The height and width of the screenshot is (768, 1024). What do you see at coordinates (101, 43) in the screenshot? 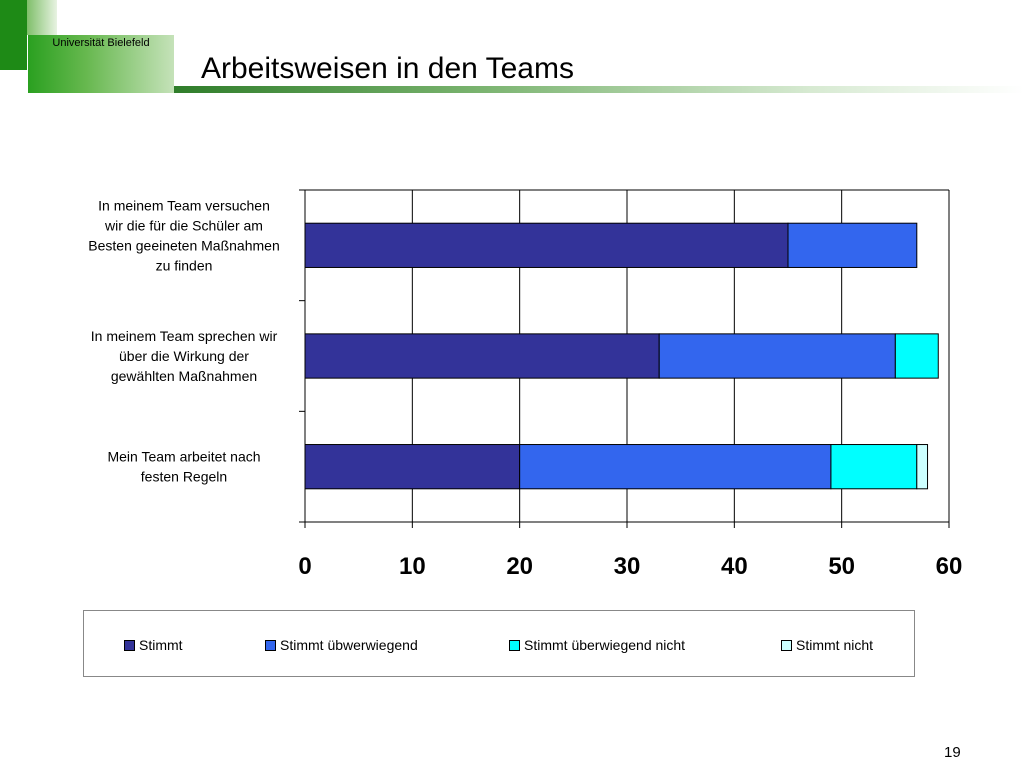
I see `university-name: Universität Bielefeld` at bounding box center [101, 43].